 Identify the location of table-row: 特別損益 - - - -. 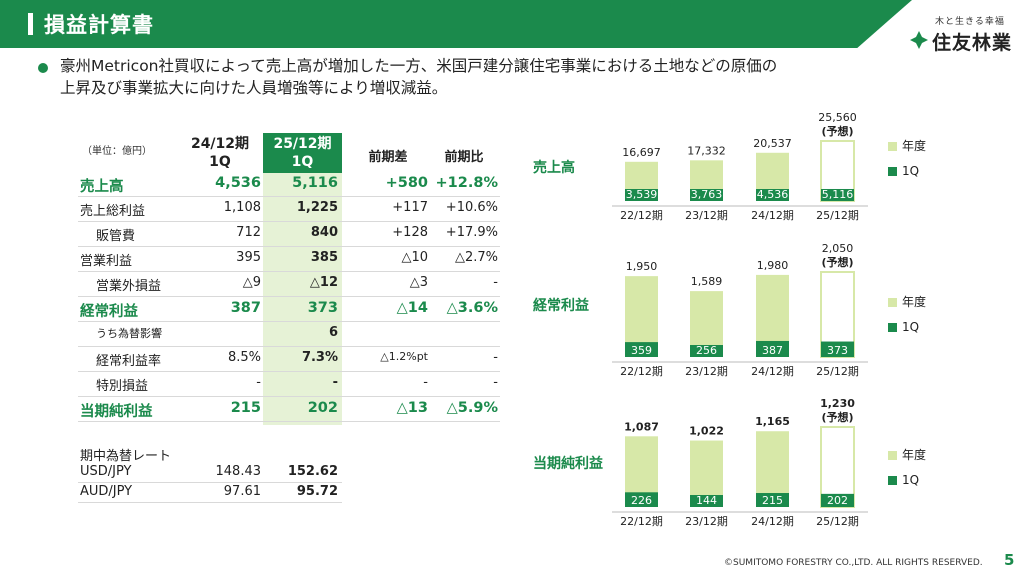
(289, 384).